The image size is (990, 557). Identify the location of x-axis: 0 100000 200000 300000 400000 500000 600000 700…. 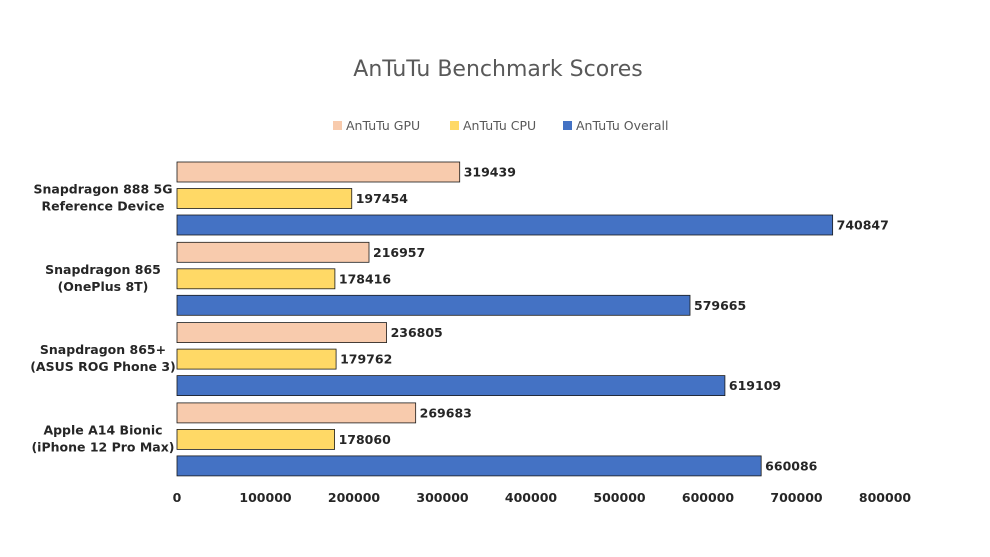
(542, 497).